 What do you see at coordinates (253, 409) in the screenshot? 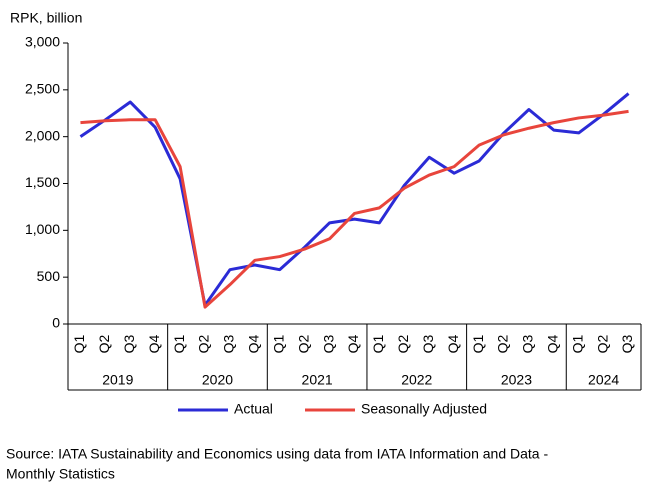
I see `legend-label: Actual` at bounding box center [253, 409].